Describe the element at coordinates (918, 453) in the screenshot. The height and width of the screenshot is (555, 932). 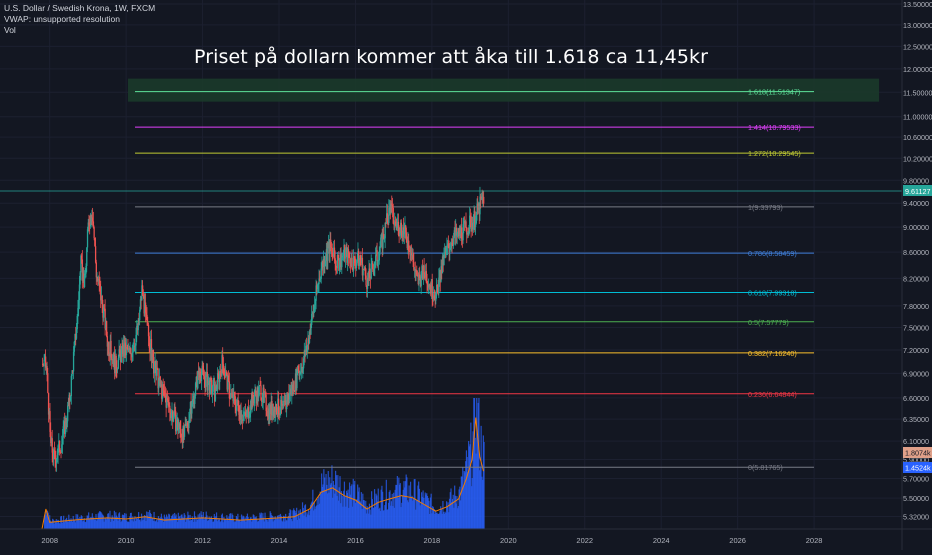
I see `volume-ma-label: 1.8074k` at that location.